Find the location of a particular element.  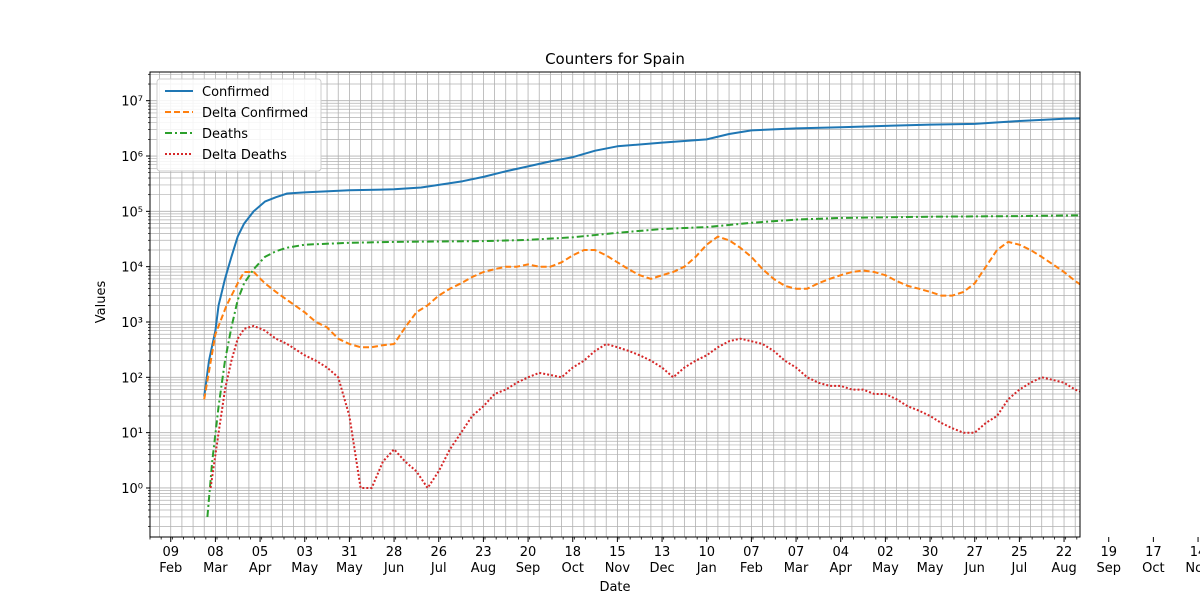

x-tick-day-label: 18 is located at coordinates (572, 552).